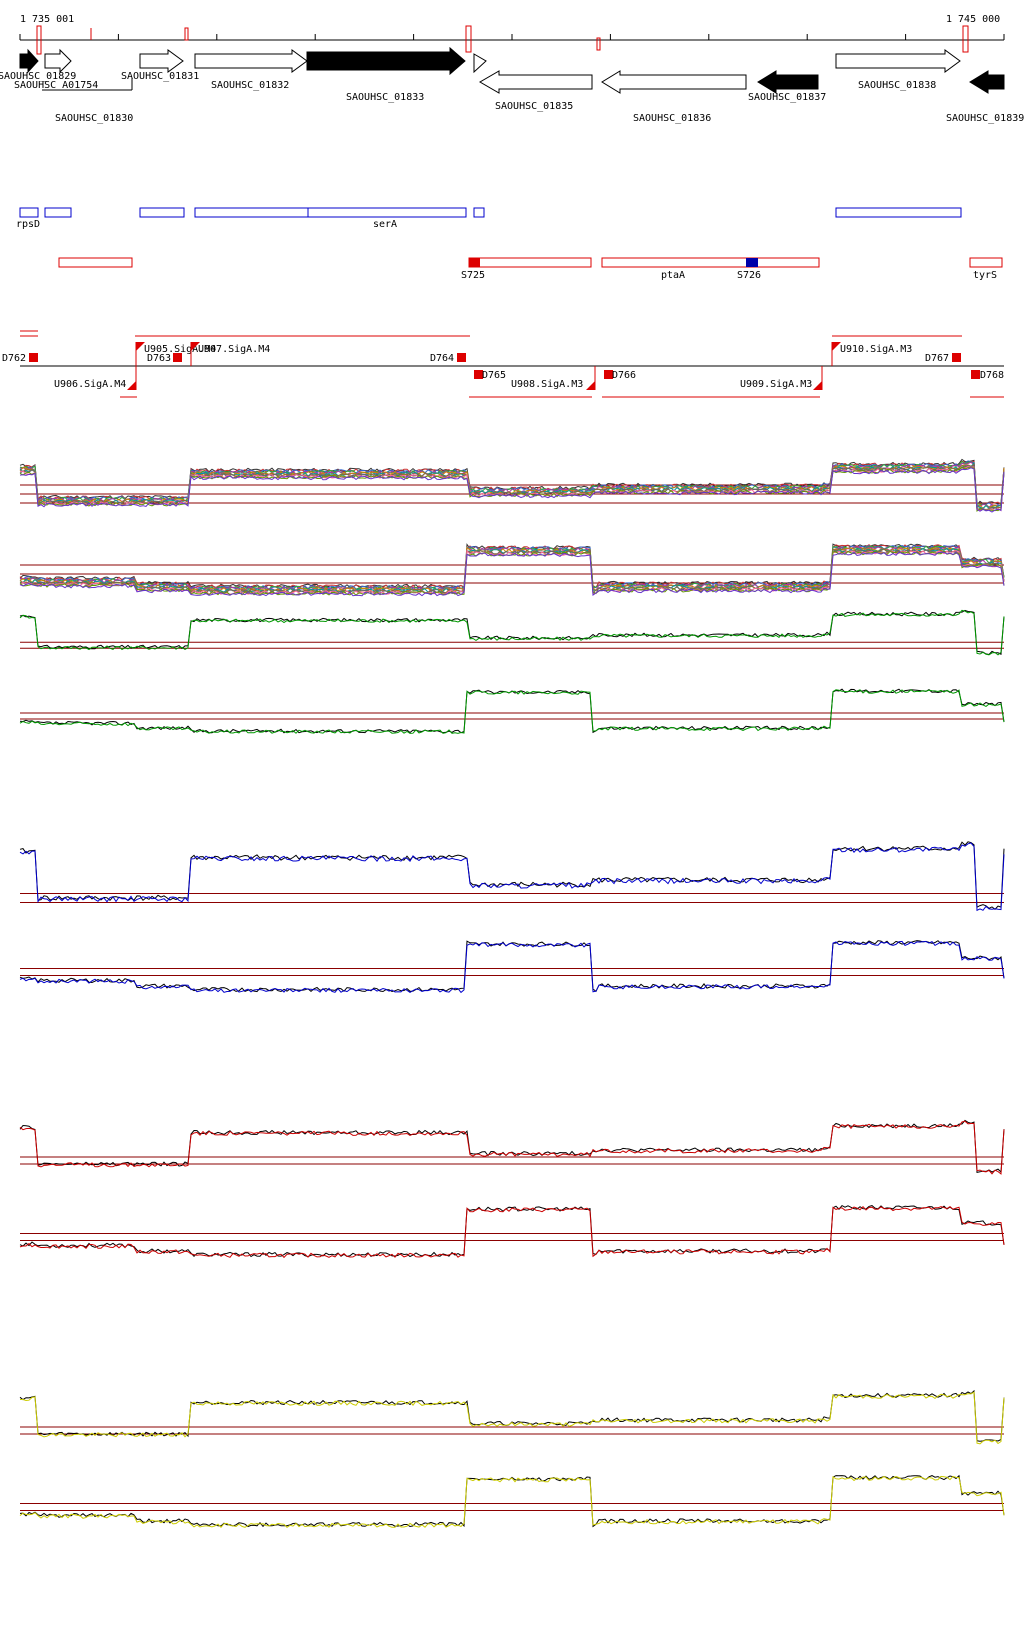  I want to click on s725-marker, so click(474, 262).